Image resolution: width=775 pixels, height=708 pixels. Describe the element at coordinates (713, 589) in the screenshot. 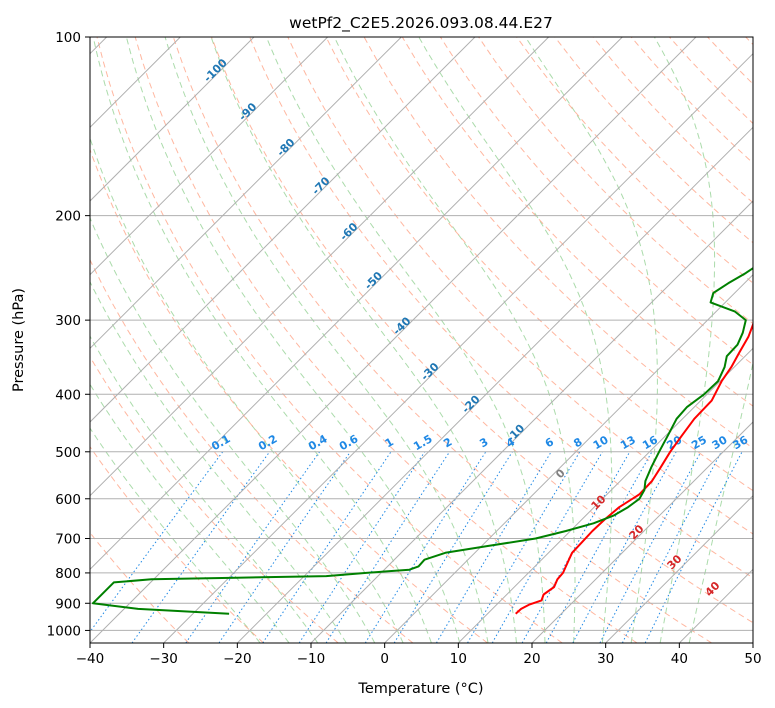

I see `moist-adiabat-label: 40` at that location.